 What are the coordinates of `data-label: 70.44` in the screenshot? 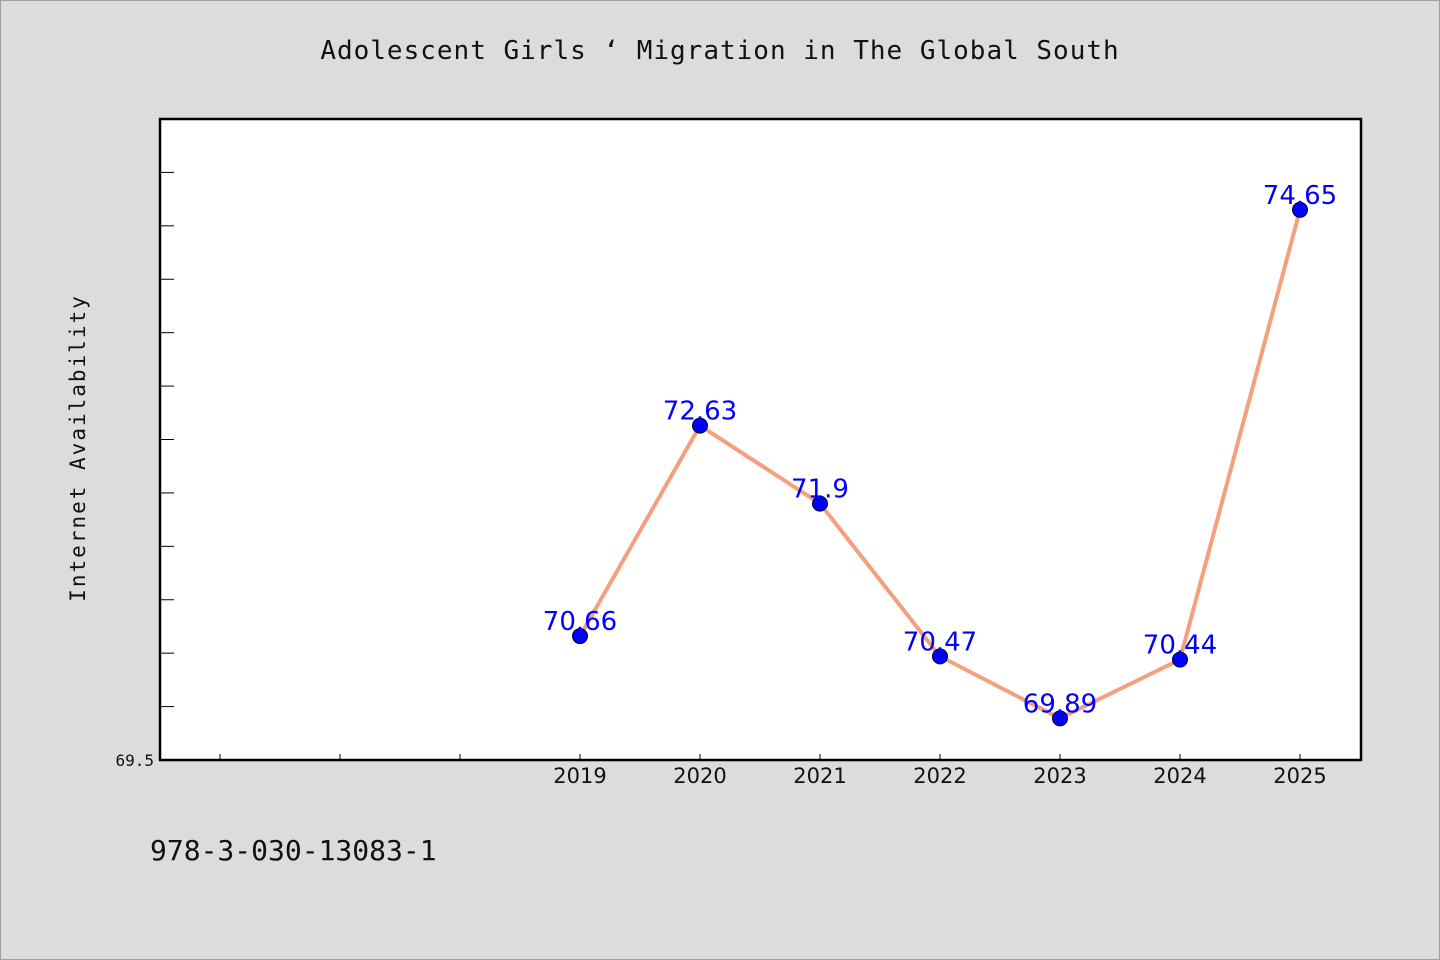 It's located at (1180, 646).